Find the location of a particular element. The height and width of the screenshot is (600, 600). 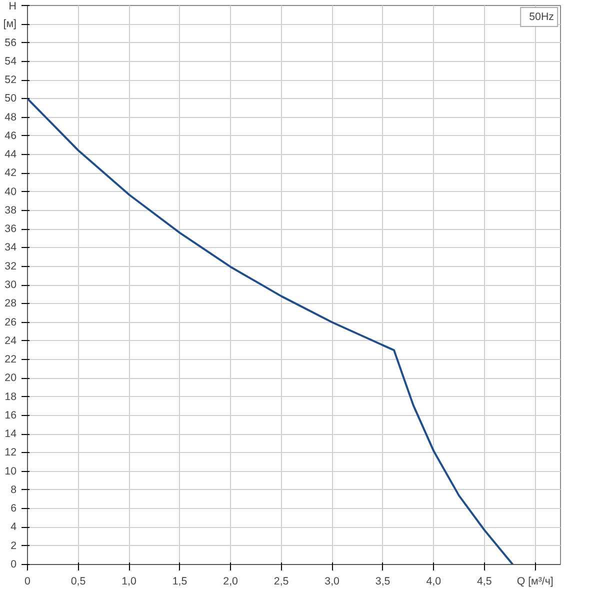

text: 50Hz is located at coordinates (541, 17).